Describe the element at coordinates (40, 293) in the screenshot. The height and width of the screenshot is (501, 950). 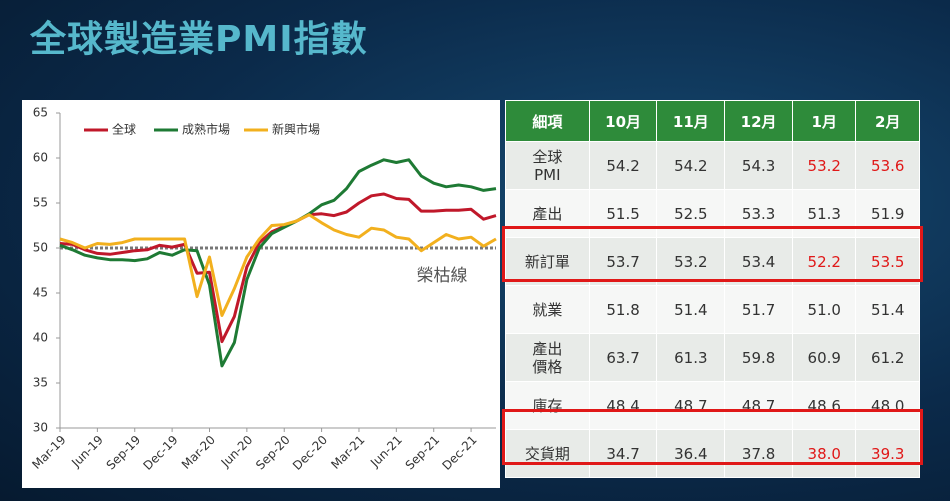
I see `y-tick-label: 45` at that location.